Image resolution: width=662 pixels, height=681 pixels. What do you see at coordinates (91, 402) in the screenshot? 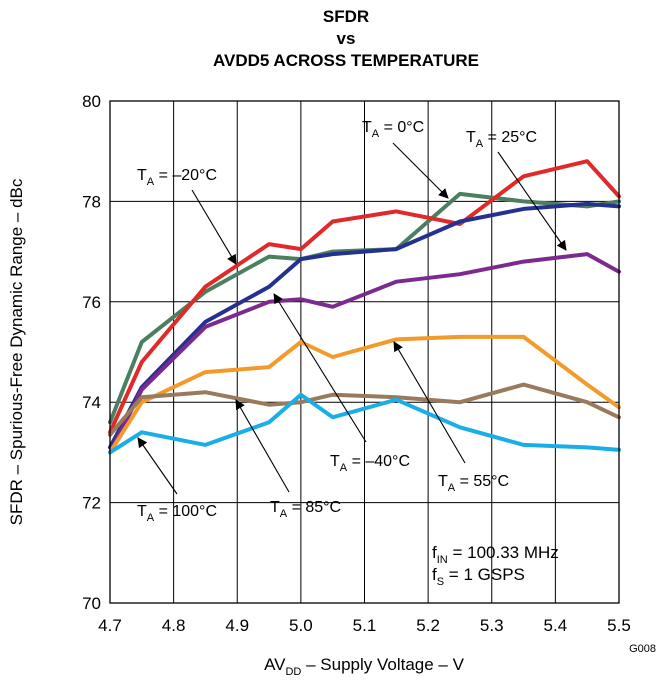
I see `y-tick-label: 74` at bounding box center [91, 402].